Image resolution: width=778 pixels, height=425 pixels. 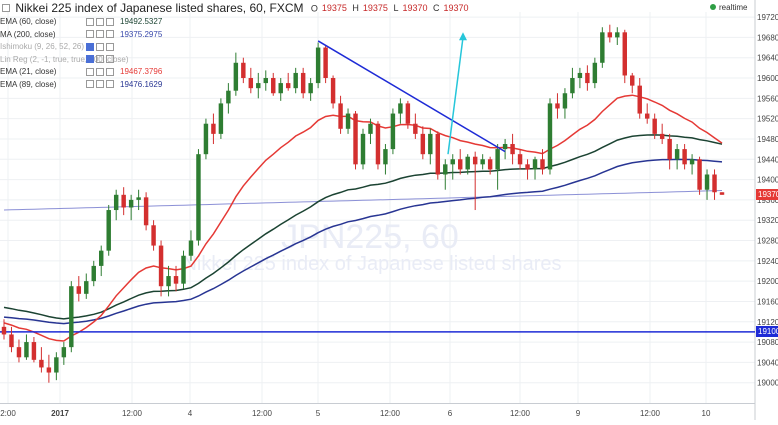 What do you see at coordinates (578, 413) in the screenshot?
I see `x-tick-label: 9` at bounding box center [578, 413].